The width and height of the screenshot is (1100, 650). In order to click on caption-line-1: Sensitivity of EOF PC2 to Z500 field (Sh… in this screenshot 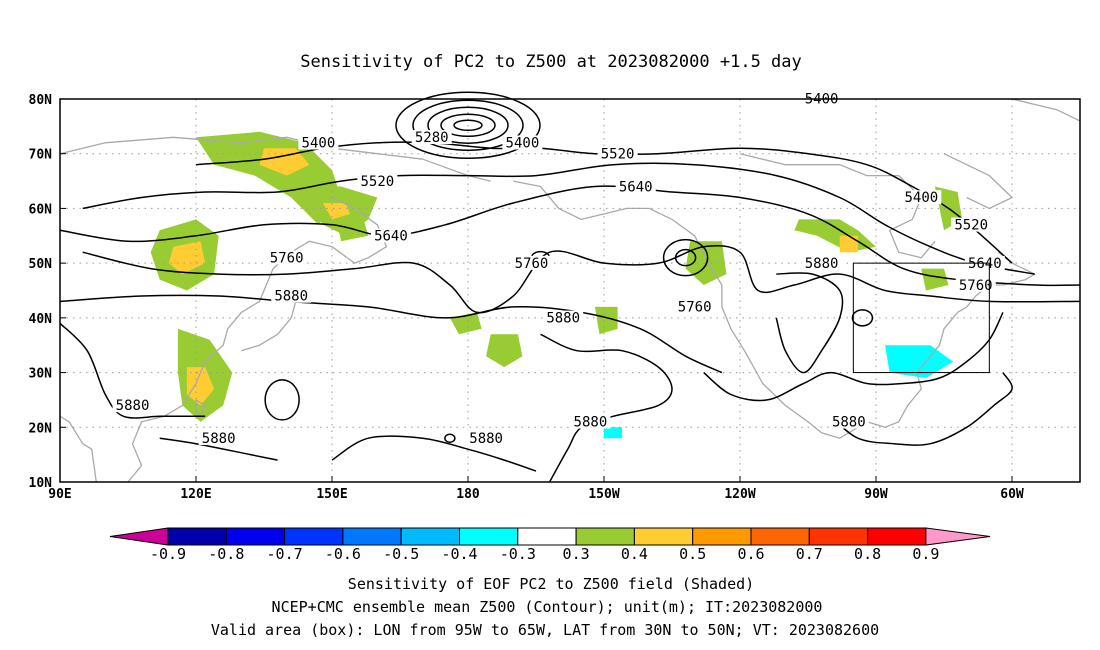, I will do `click(551, 584)`.